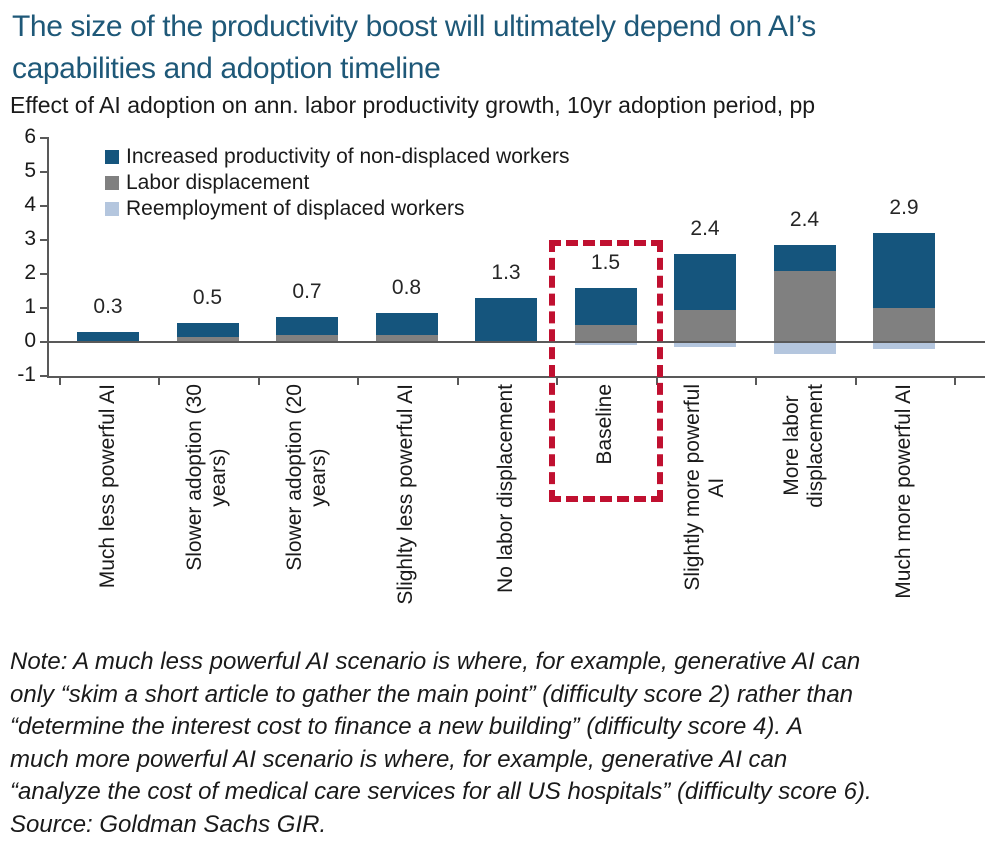 The height and width of the screenshot is (845, 1000). Describe the element at coordinates (30, 238) in the screenshot. I see `y-tick-label: 3` at that location.